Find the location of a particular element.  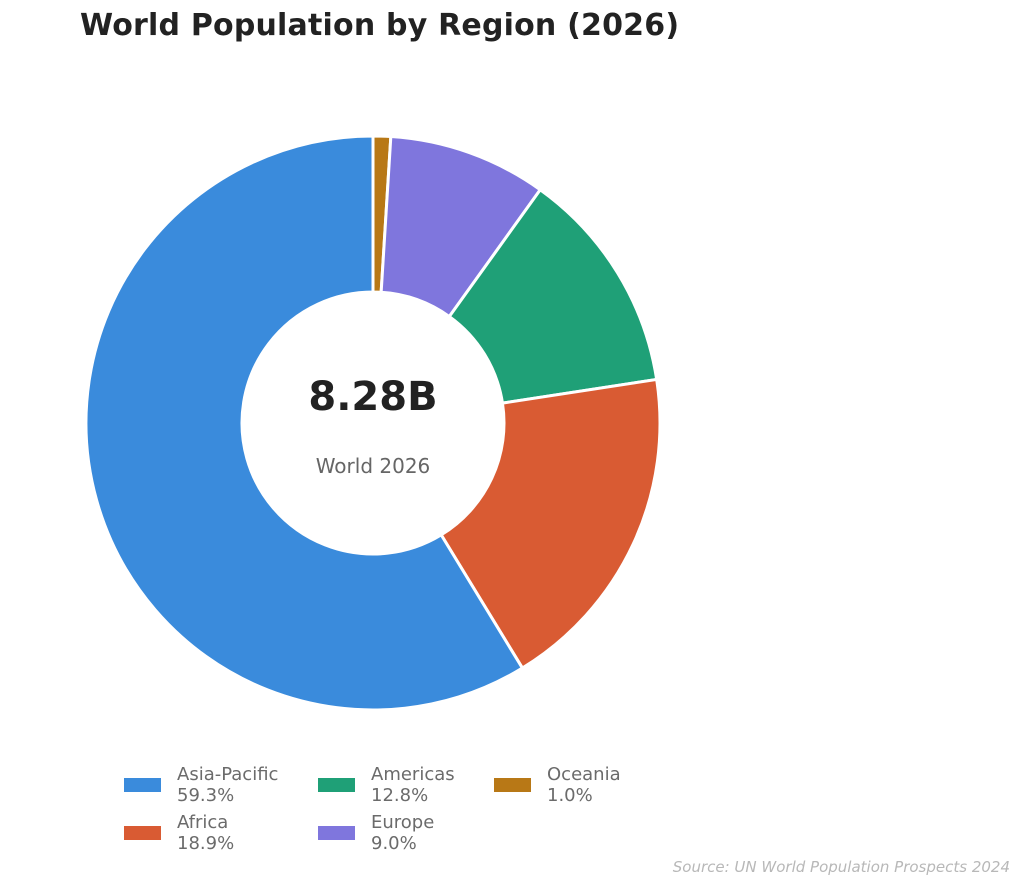

legend-label: Americas is located at coordinates (413, 774).